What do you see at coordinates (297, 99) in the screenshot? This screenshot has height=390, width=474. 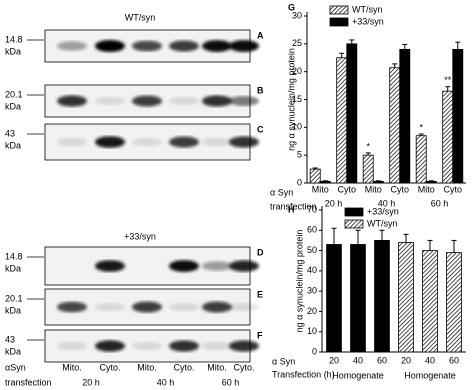 I see `y-tick-label: 15` at bounding box center [297, 99].